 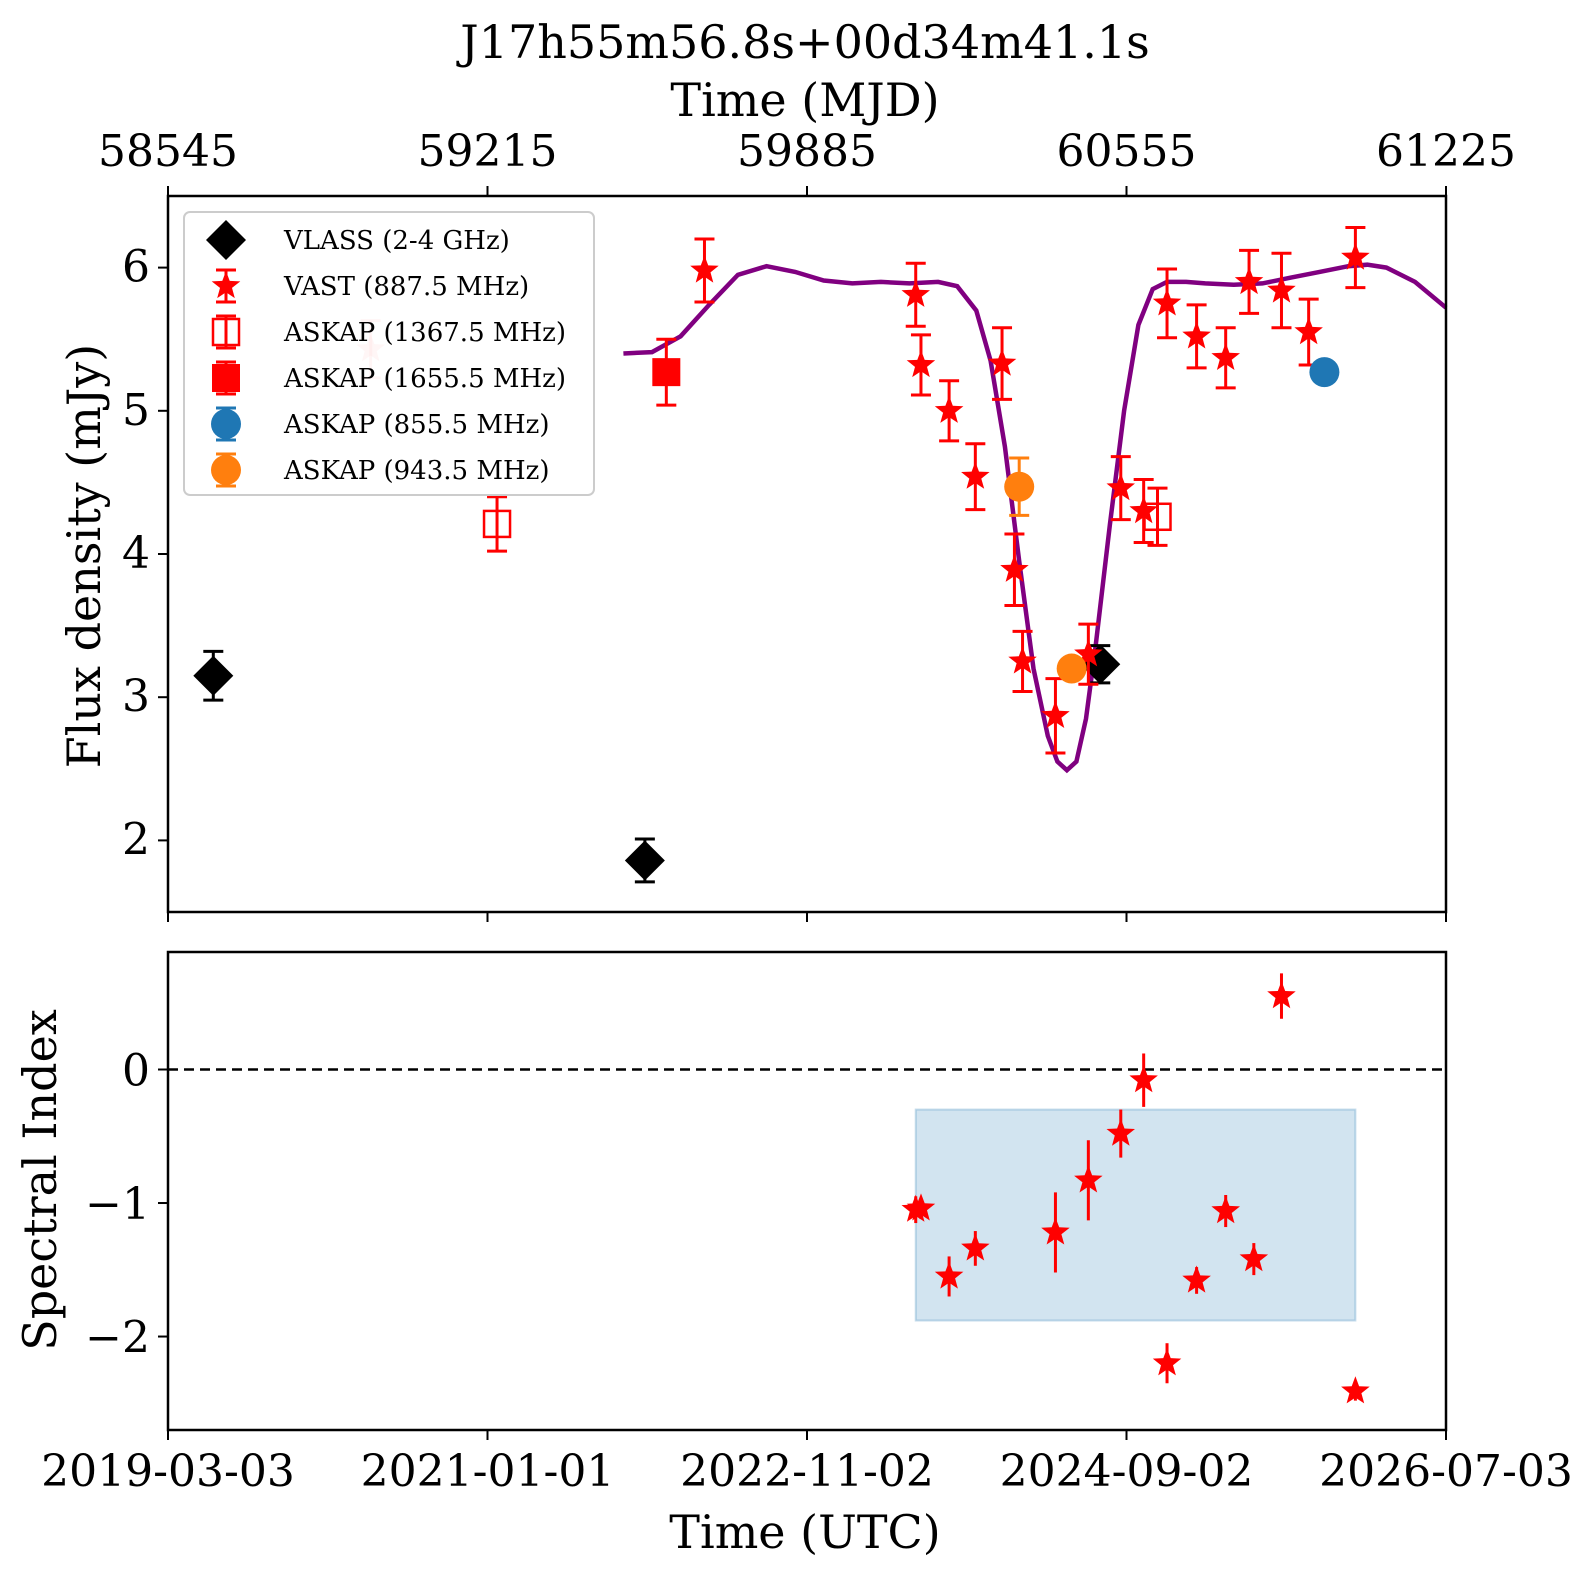 What do you see at coordinates (424, 379) in the screenshot?
I see `legend-label: ASKAP (1655.5 MHz)` at bounding box center [424, 379].